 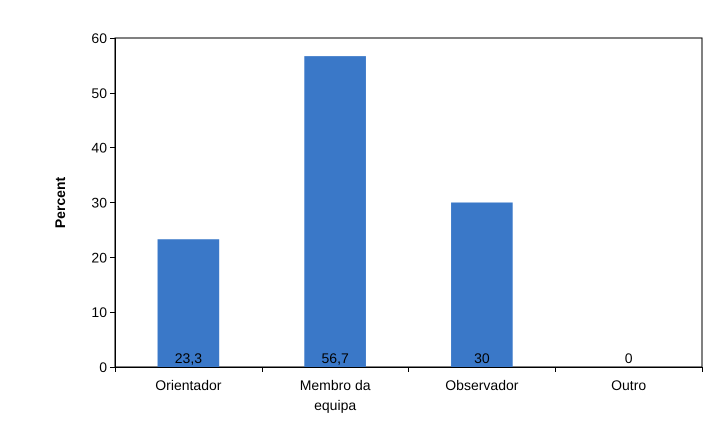 What do you see at coordinates (99, 257) in the screenshot?
I see `y-tick-label: 20` at bounding box center [99, 257].